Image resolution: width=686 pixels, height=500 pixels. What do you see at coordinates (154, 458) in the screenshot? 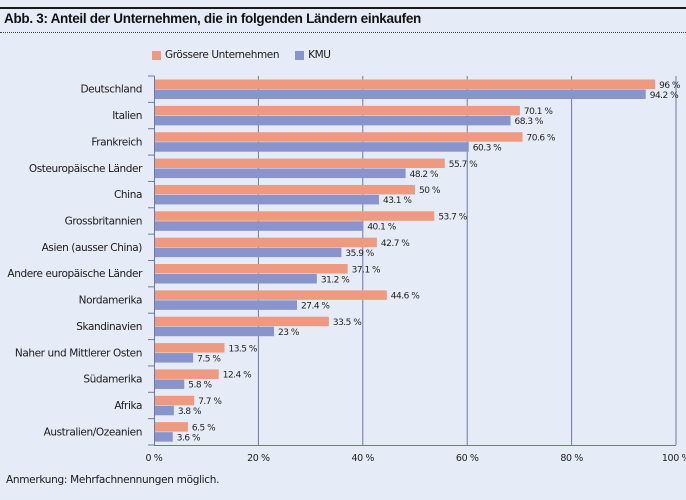
I see `x-tick-label-0: 0 %` at bounding box center [154, 458].